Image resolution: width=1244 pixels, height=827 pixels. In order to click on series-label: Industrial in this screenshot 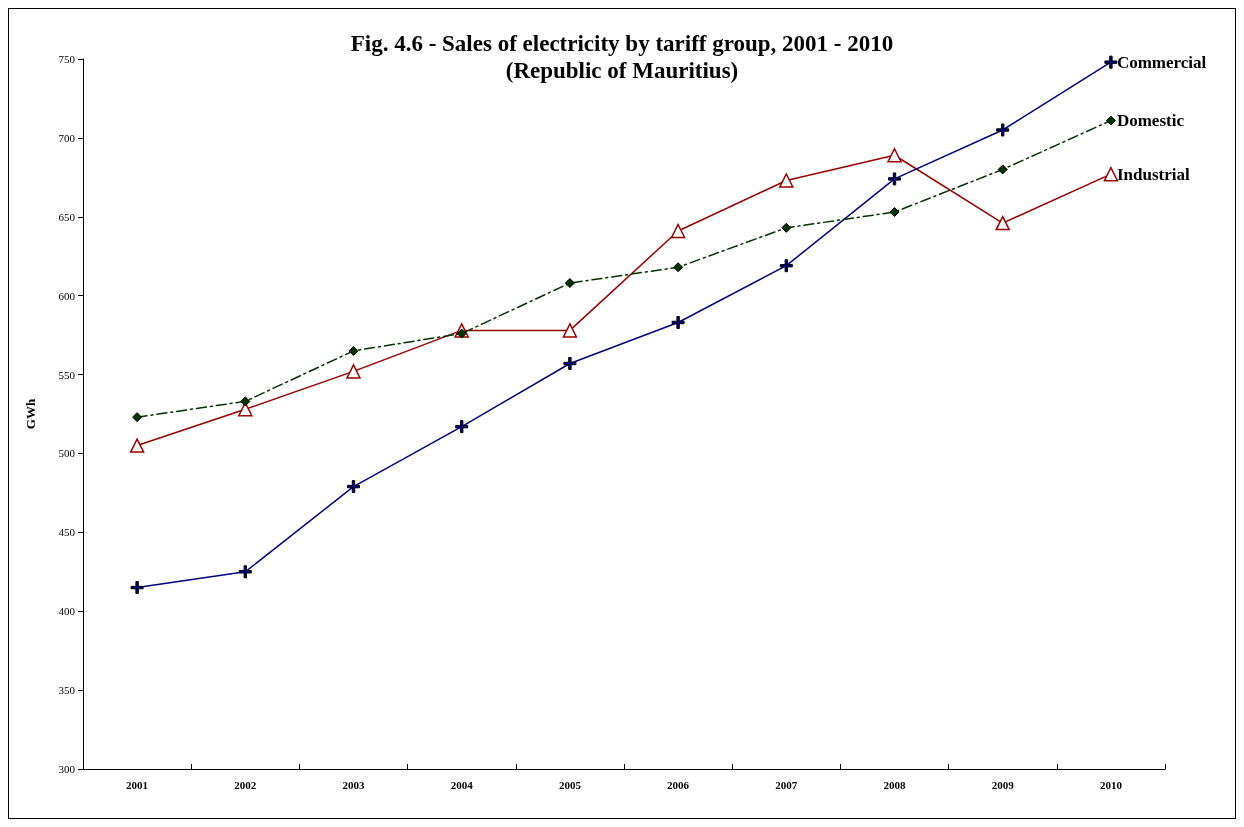, I will do `click(1153, 174)`.